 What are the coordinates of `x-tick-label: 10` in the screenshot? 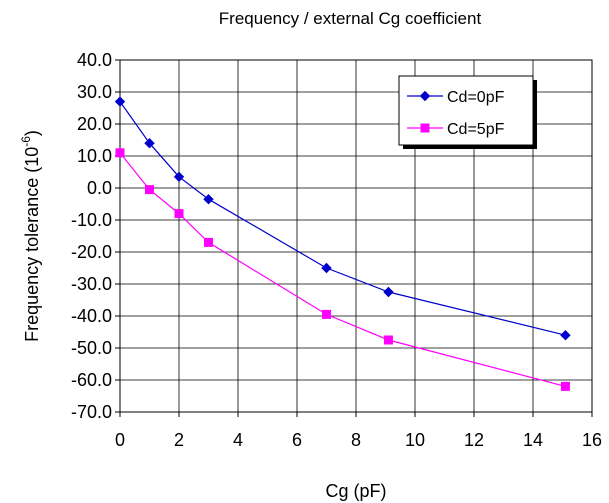 It's located at (415, 440).